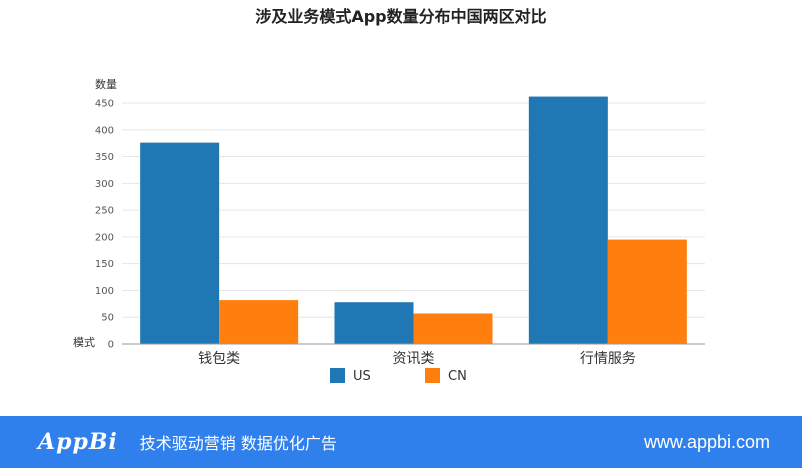 This screenshot has width=802, height=468. I want to click on category-labels: 钱包类 资讯类 行情服务, so click(417, 359).